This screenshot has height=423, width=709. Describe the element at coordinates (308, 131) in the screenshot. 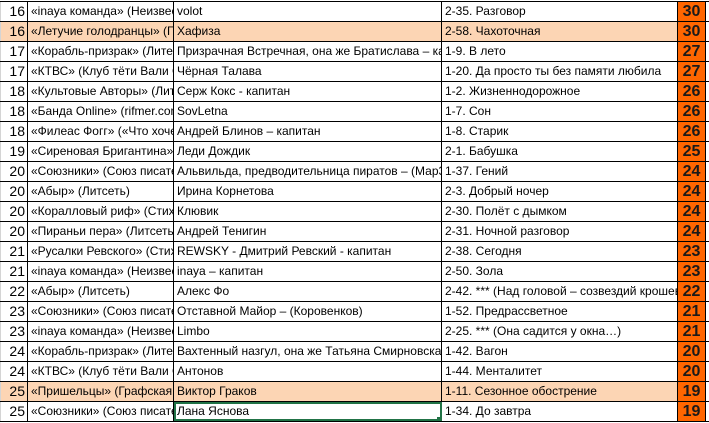

I see `author-cell: Андрей Блинов – капитан` at that location.